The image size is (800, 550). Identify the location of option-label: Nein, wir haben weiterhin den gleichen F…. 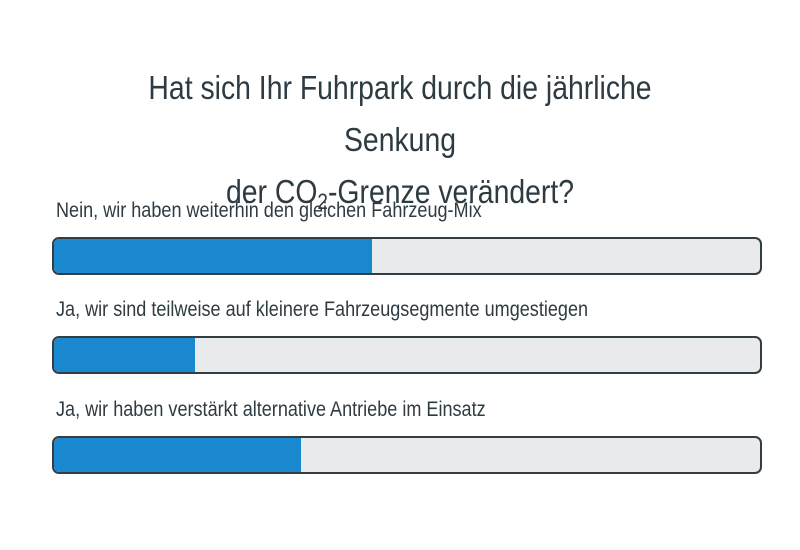
(269, 210).